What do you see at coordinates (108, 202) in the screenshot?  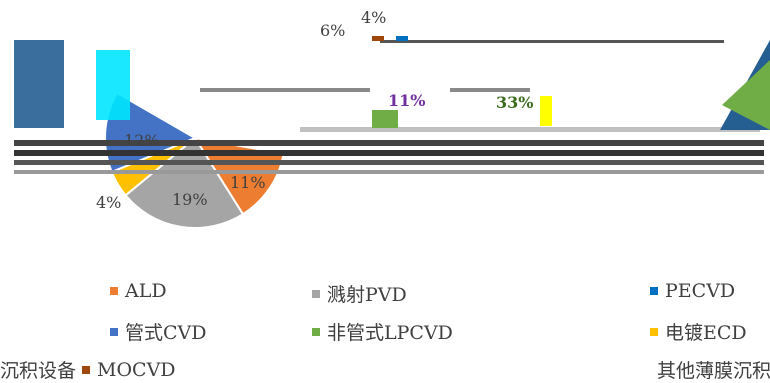 I see `label-ecd: 4%` at bounding box center [108, 202].